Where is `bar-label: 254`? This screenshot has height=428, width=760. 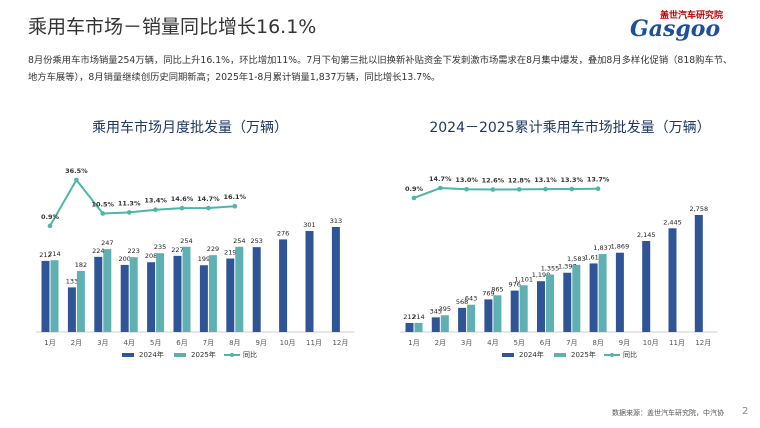 bar-label: 254 is located at coordinates (239, 241).